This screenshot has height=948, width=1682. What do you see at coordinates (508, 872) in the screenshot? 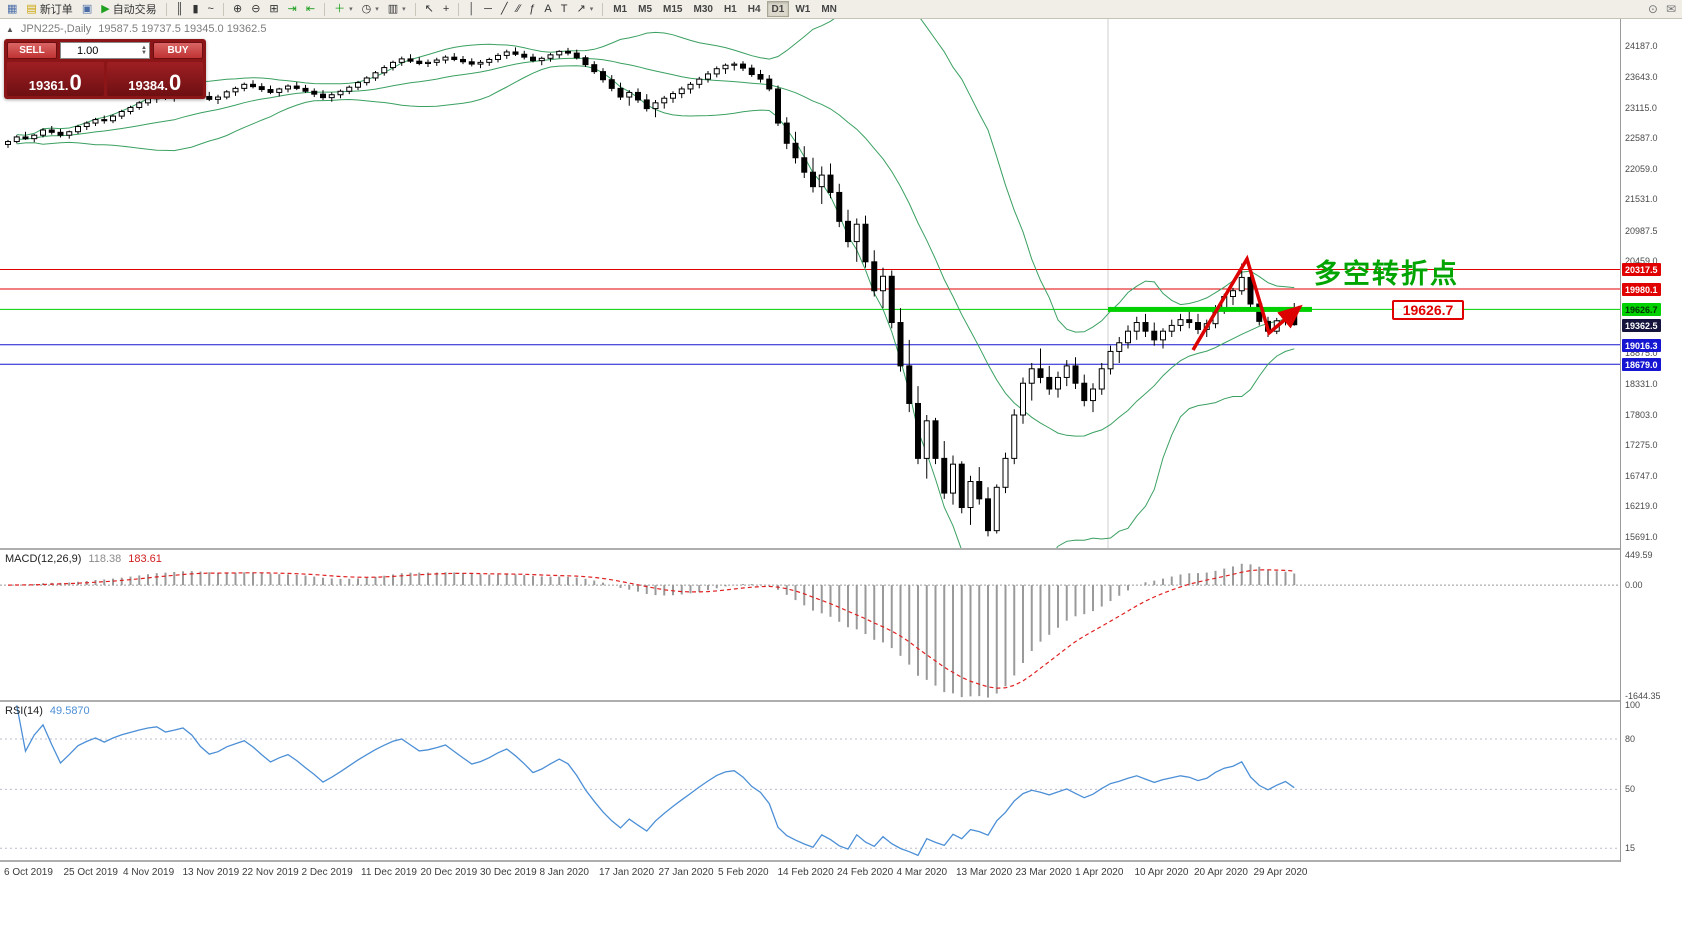
I see `date-label: 30 Dec 2019` at bounding box center [508, 872].